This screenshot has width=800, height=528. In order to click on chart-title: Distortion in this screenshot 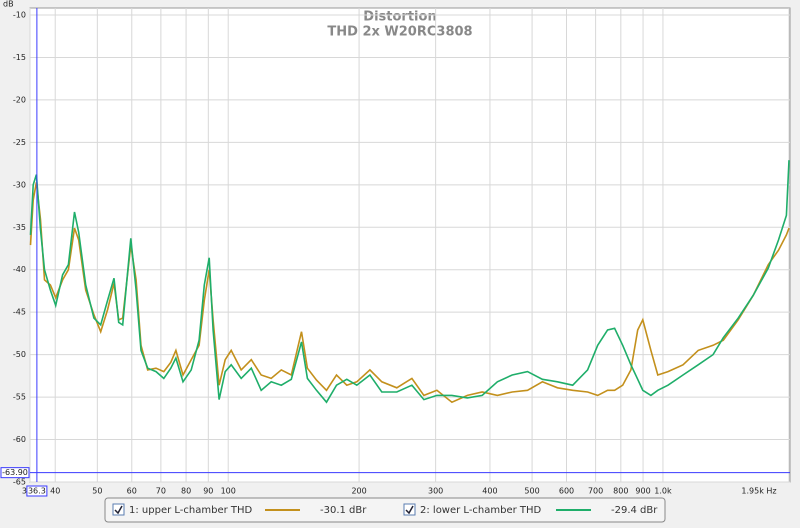, I will do `click(399, 17)`.